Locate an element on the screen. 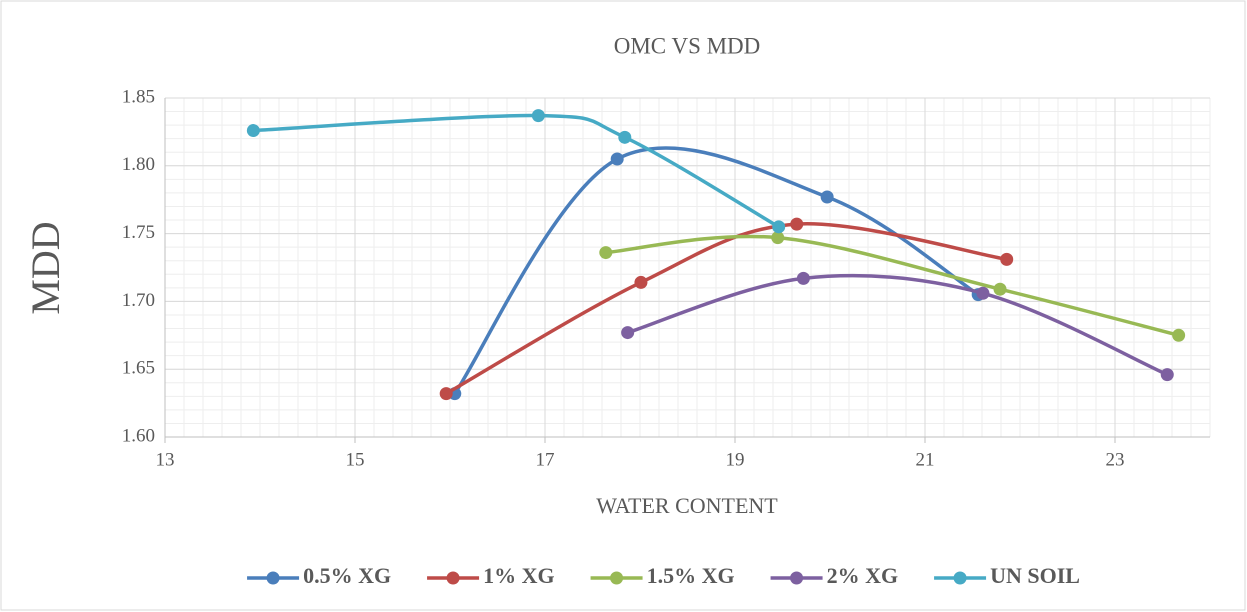 The image size is (1247, 612). x-axis-label: WATER CONTENT is located at coordinates (687, 505).